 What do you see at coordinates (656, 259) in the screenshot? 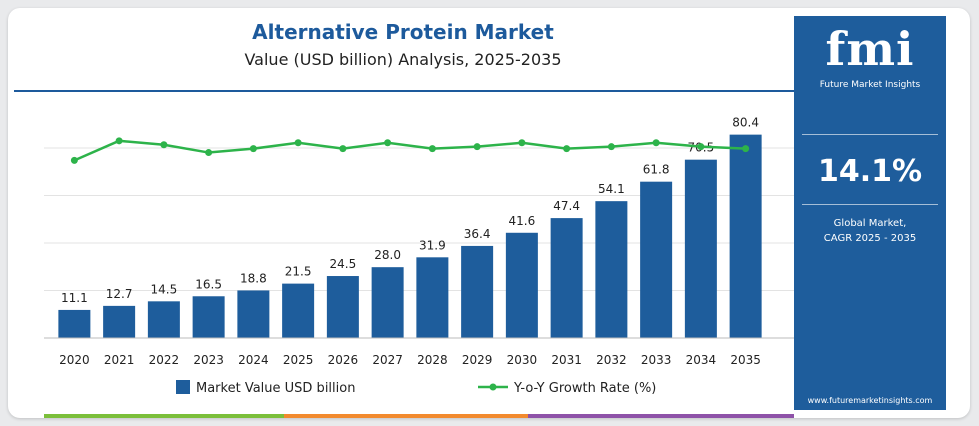
I see `bar-2033` at bounding box center [656, 259].